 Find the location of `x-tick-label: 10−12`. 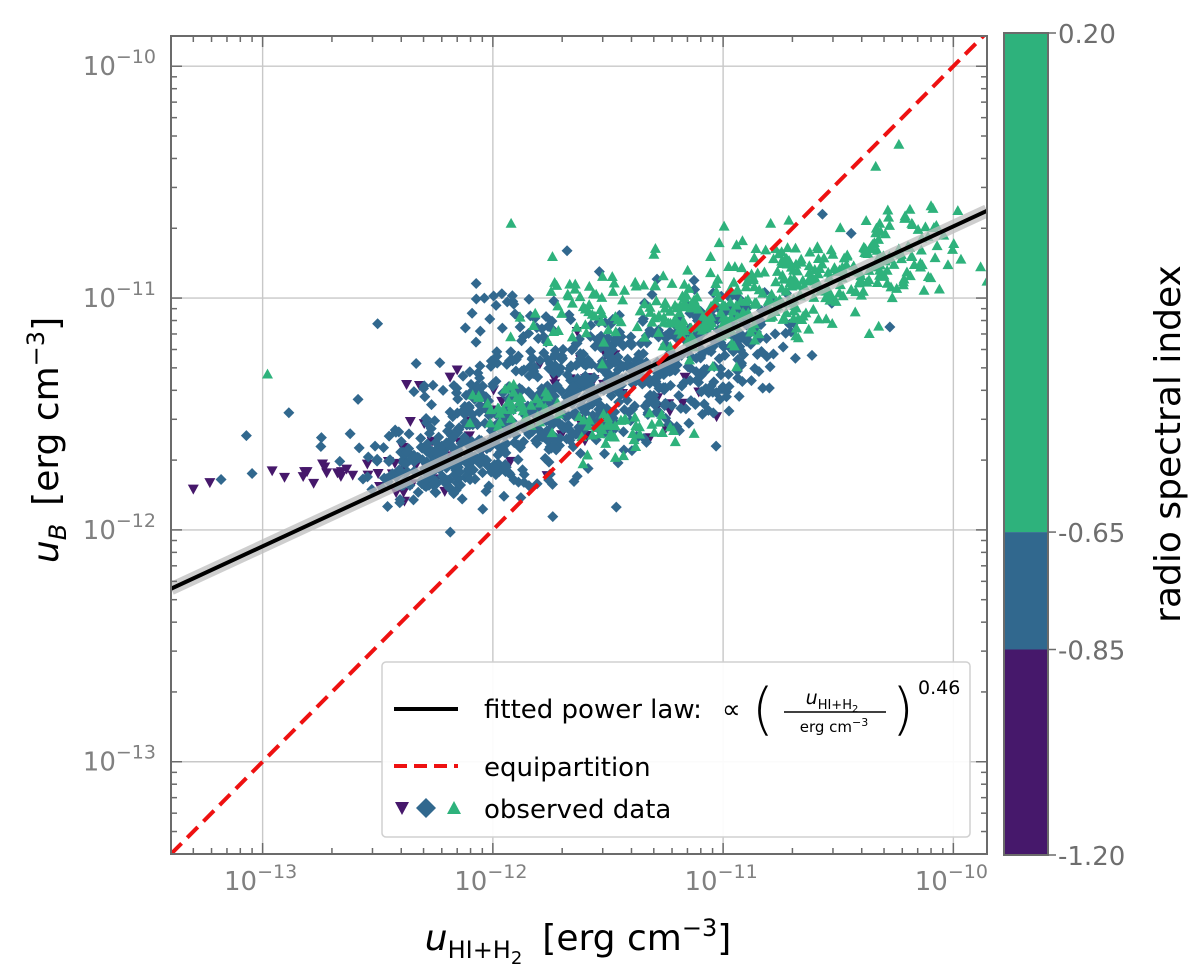

x-tick-label: 10−12 is located at coordinates (490, 879).